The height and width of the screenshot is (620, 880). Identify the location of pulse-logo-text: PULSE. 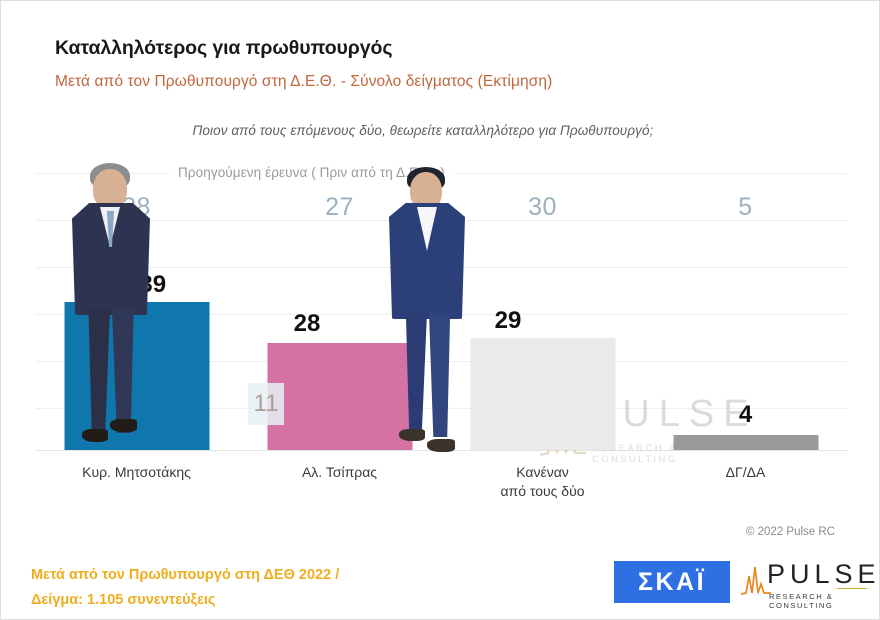
(823, 574).